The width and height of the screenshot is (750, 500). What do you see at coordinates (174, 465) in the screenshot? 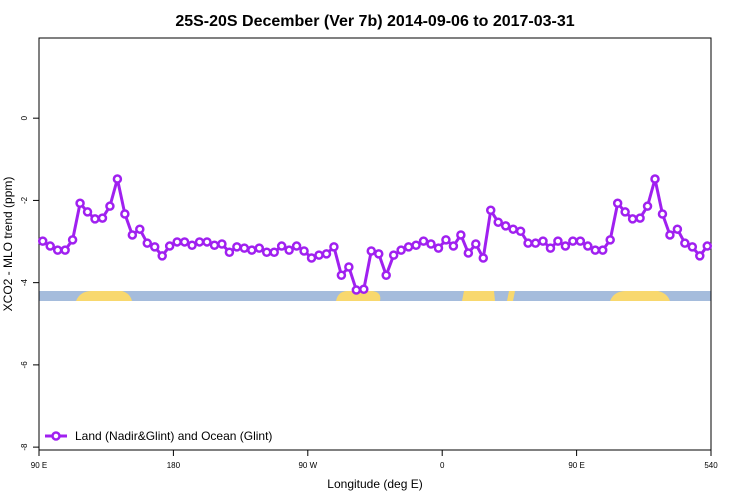
I see `x-tick-label: 180` at bounding box center [174, 465].